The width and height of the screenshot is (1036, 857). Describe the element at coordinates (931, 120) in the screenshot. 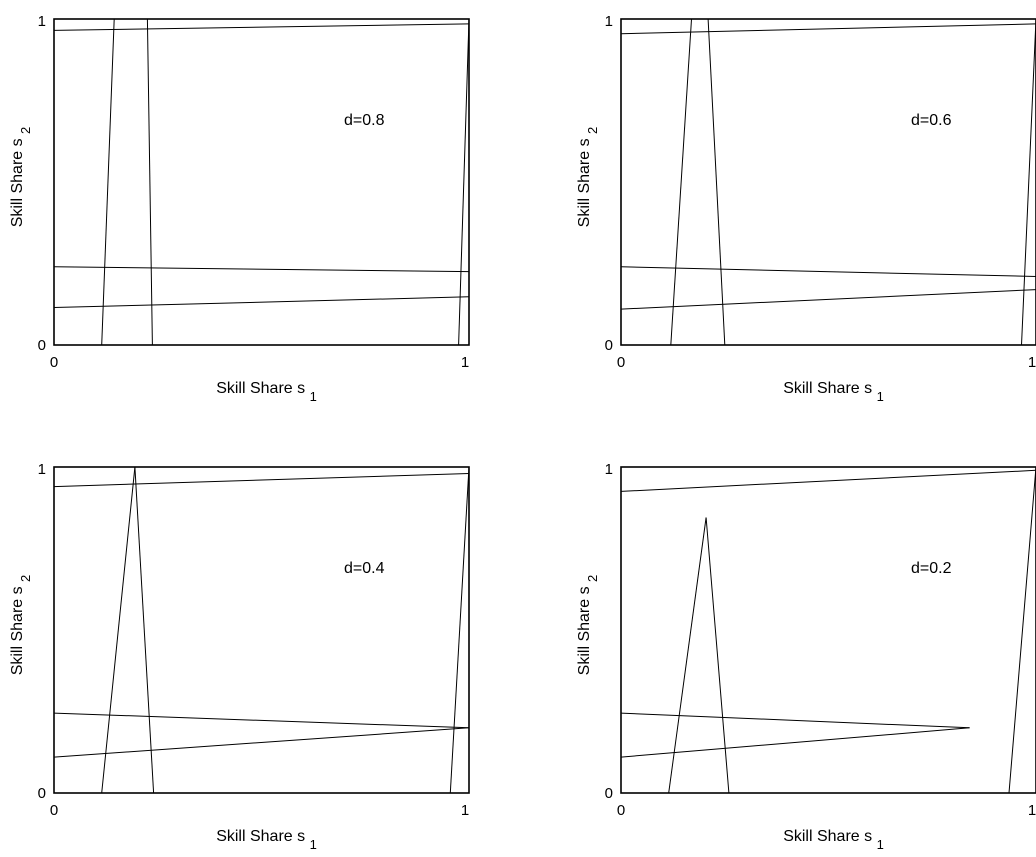

I see `panel-annotation: d=0.6` at that location.